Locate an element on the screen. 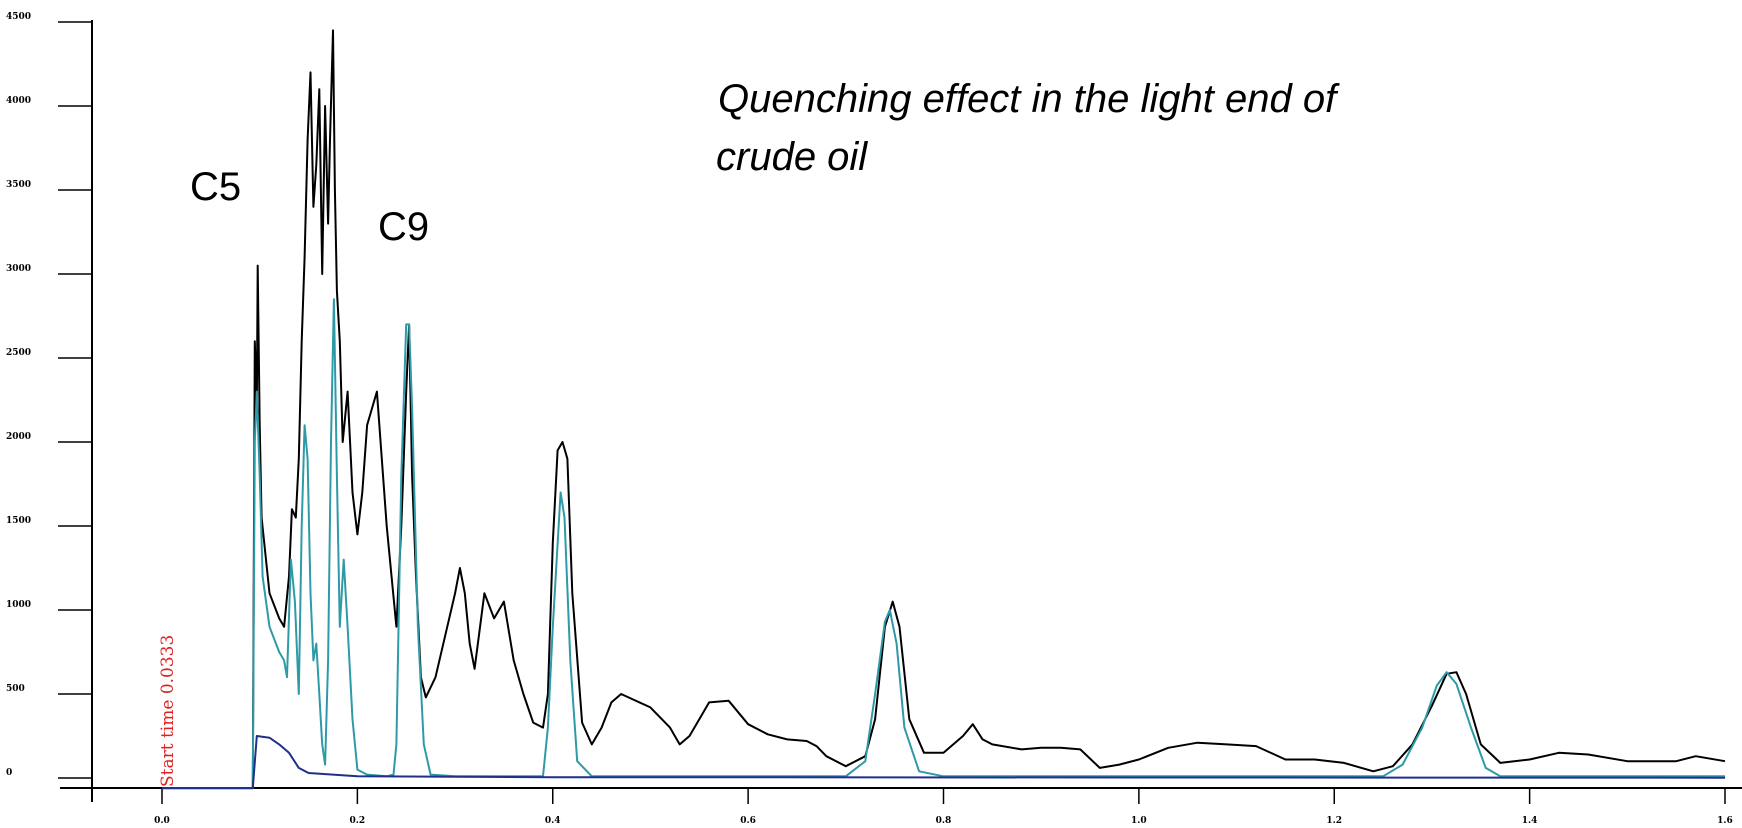  y-tick-label: 2000 is located at coordinates (18, 437).